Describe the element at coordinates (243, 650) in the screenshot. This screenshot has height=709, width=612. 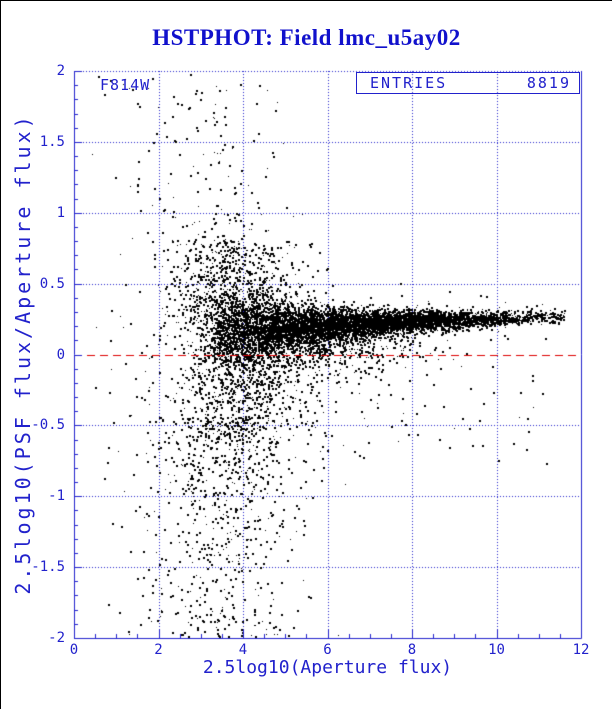
I see `x-tick-label: 4` at that location.